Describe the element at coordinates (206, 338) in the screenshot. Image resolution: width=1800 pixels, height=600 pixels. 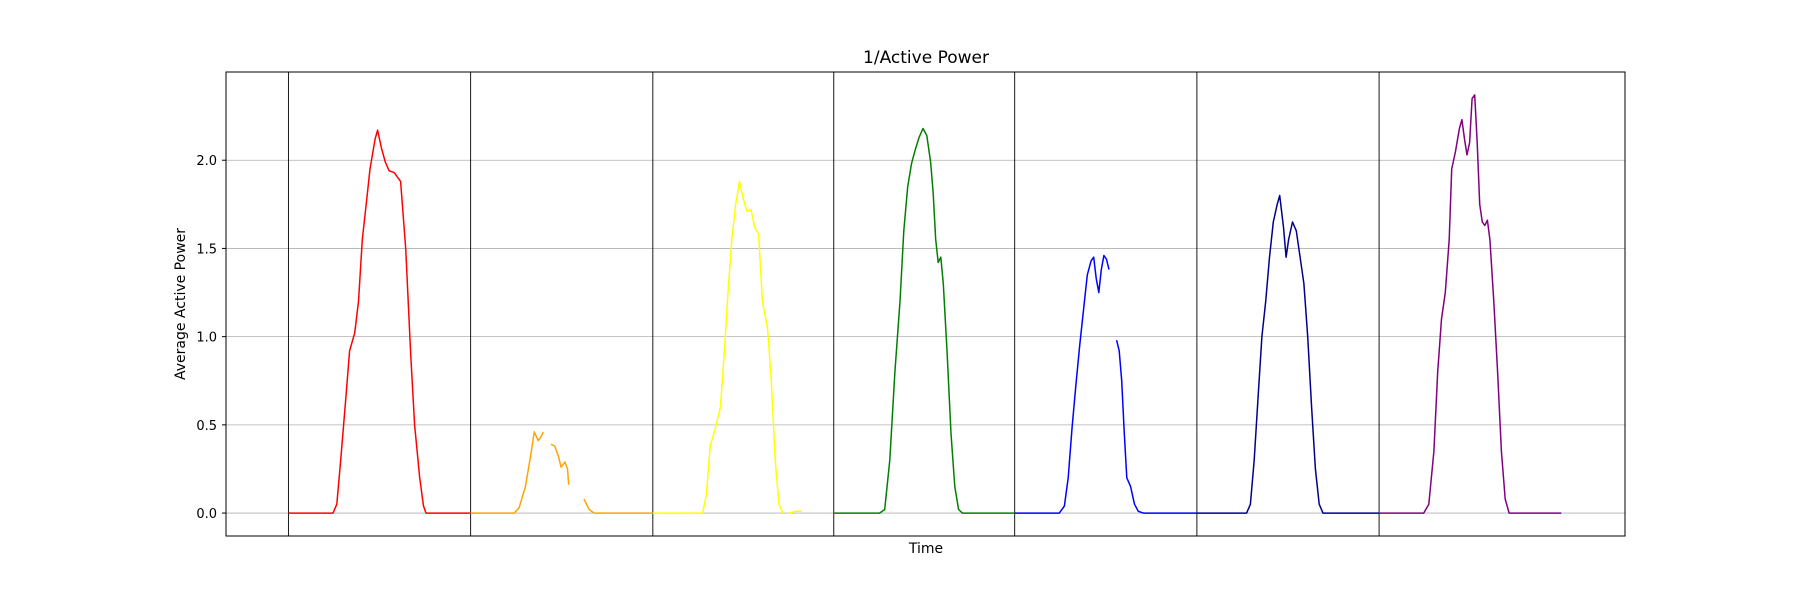
I see `y-tick-label: 1.0` at that location.